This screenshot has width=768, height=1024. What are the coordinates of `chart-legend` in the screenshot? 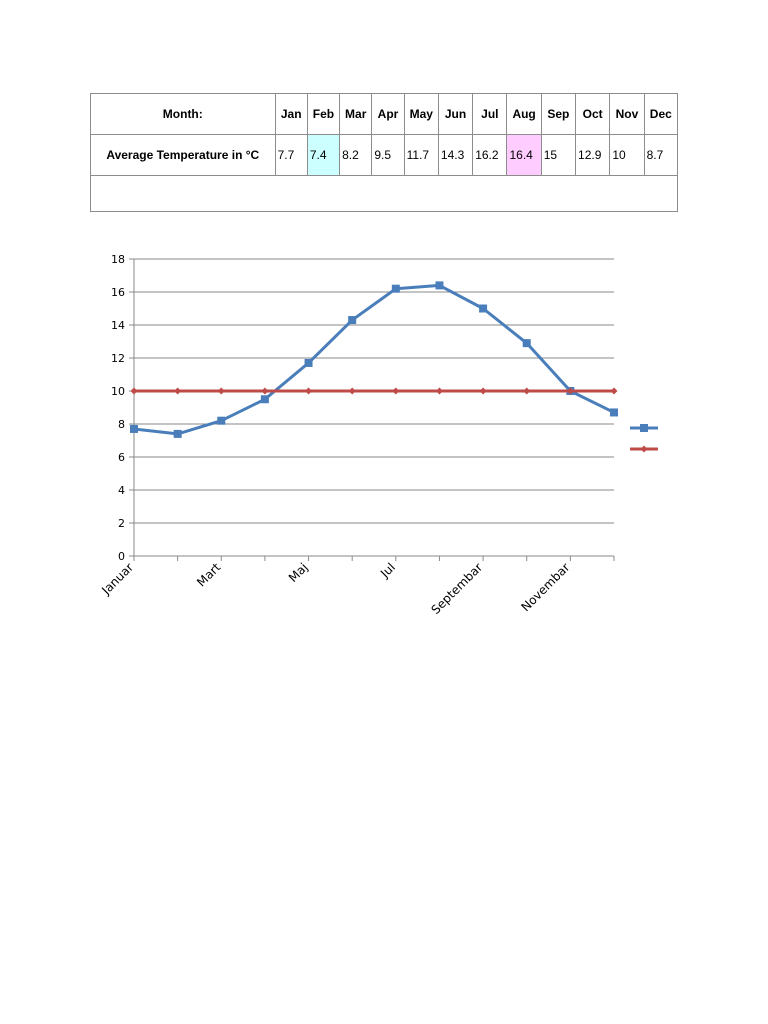 It's located at (644, 438).